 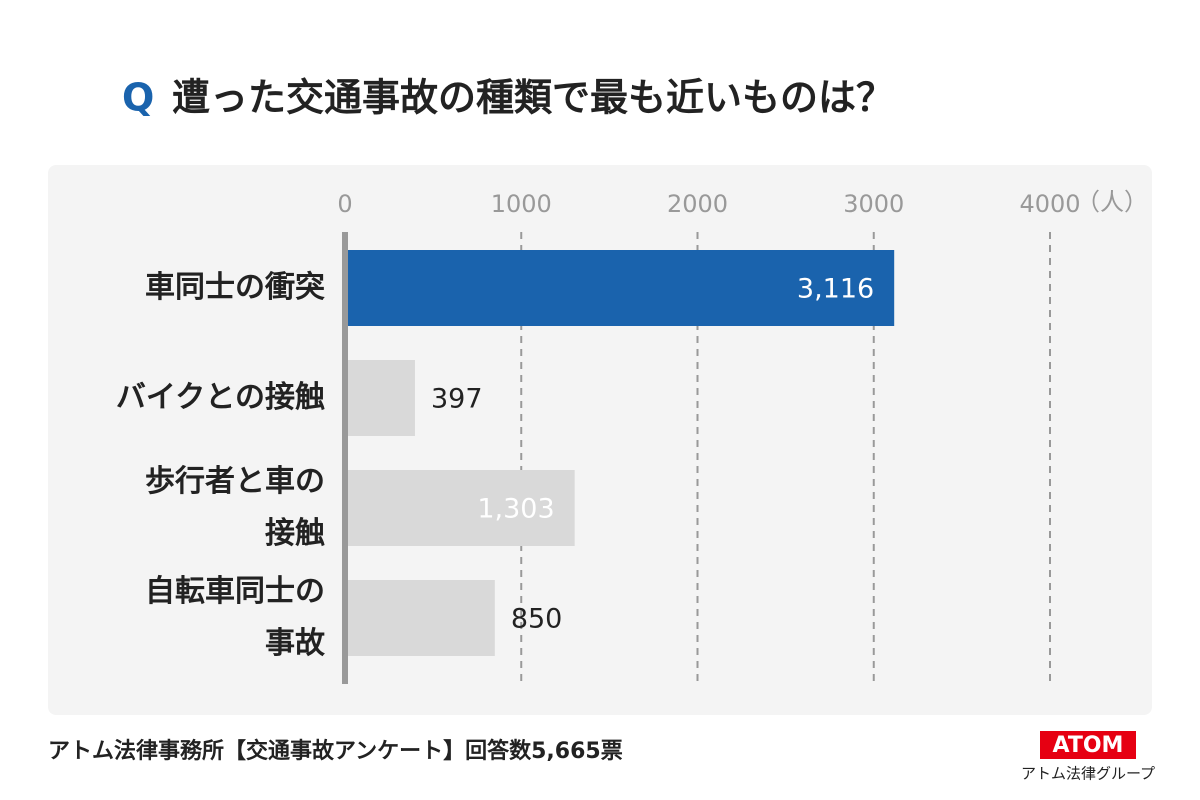 What do you see at coordinates (235, 287) in the screenshot?
I see `category-label: 車同士の衝突` at bounding box center [235, 287].